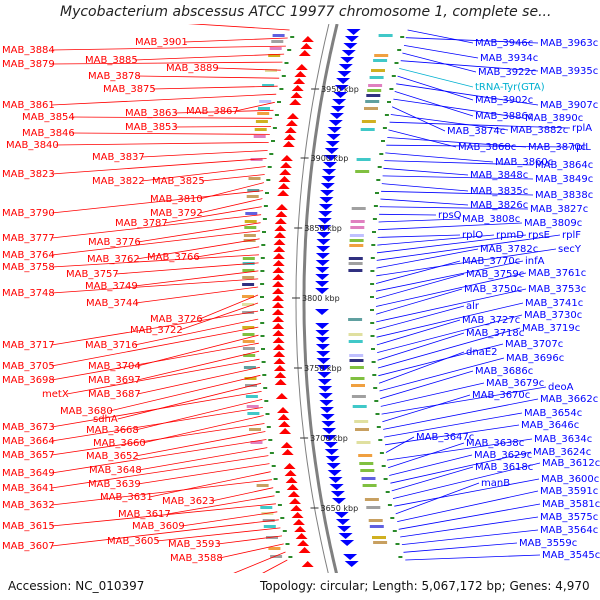 The width and height of the screenshot is (600, 600). Describe the element at coordinates (564, 179) in the screenshot. I see `reverse-gene-label: MAB_3849c` at that location.